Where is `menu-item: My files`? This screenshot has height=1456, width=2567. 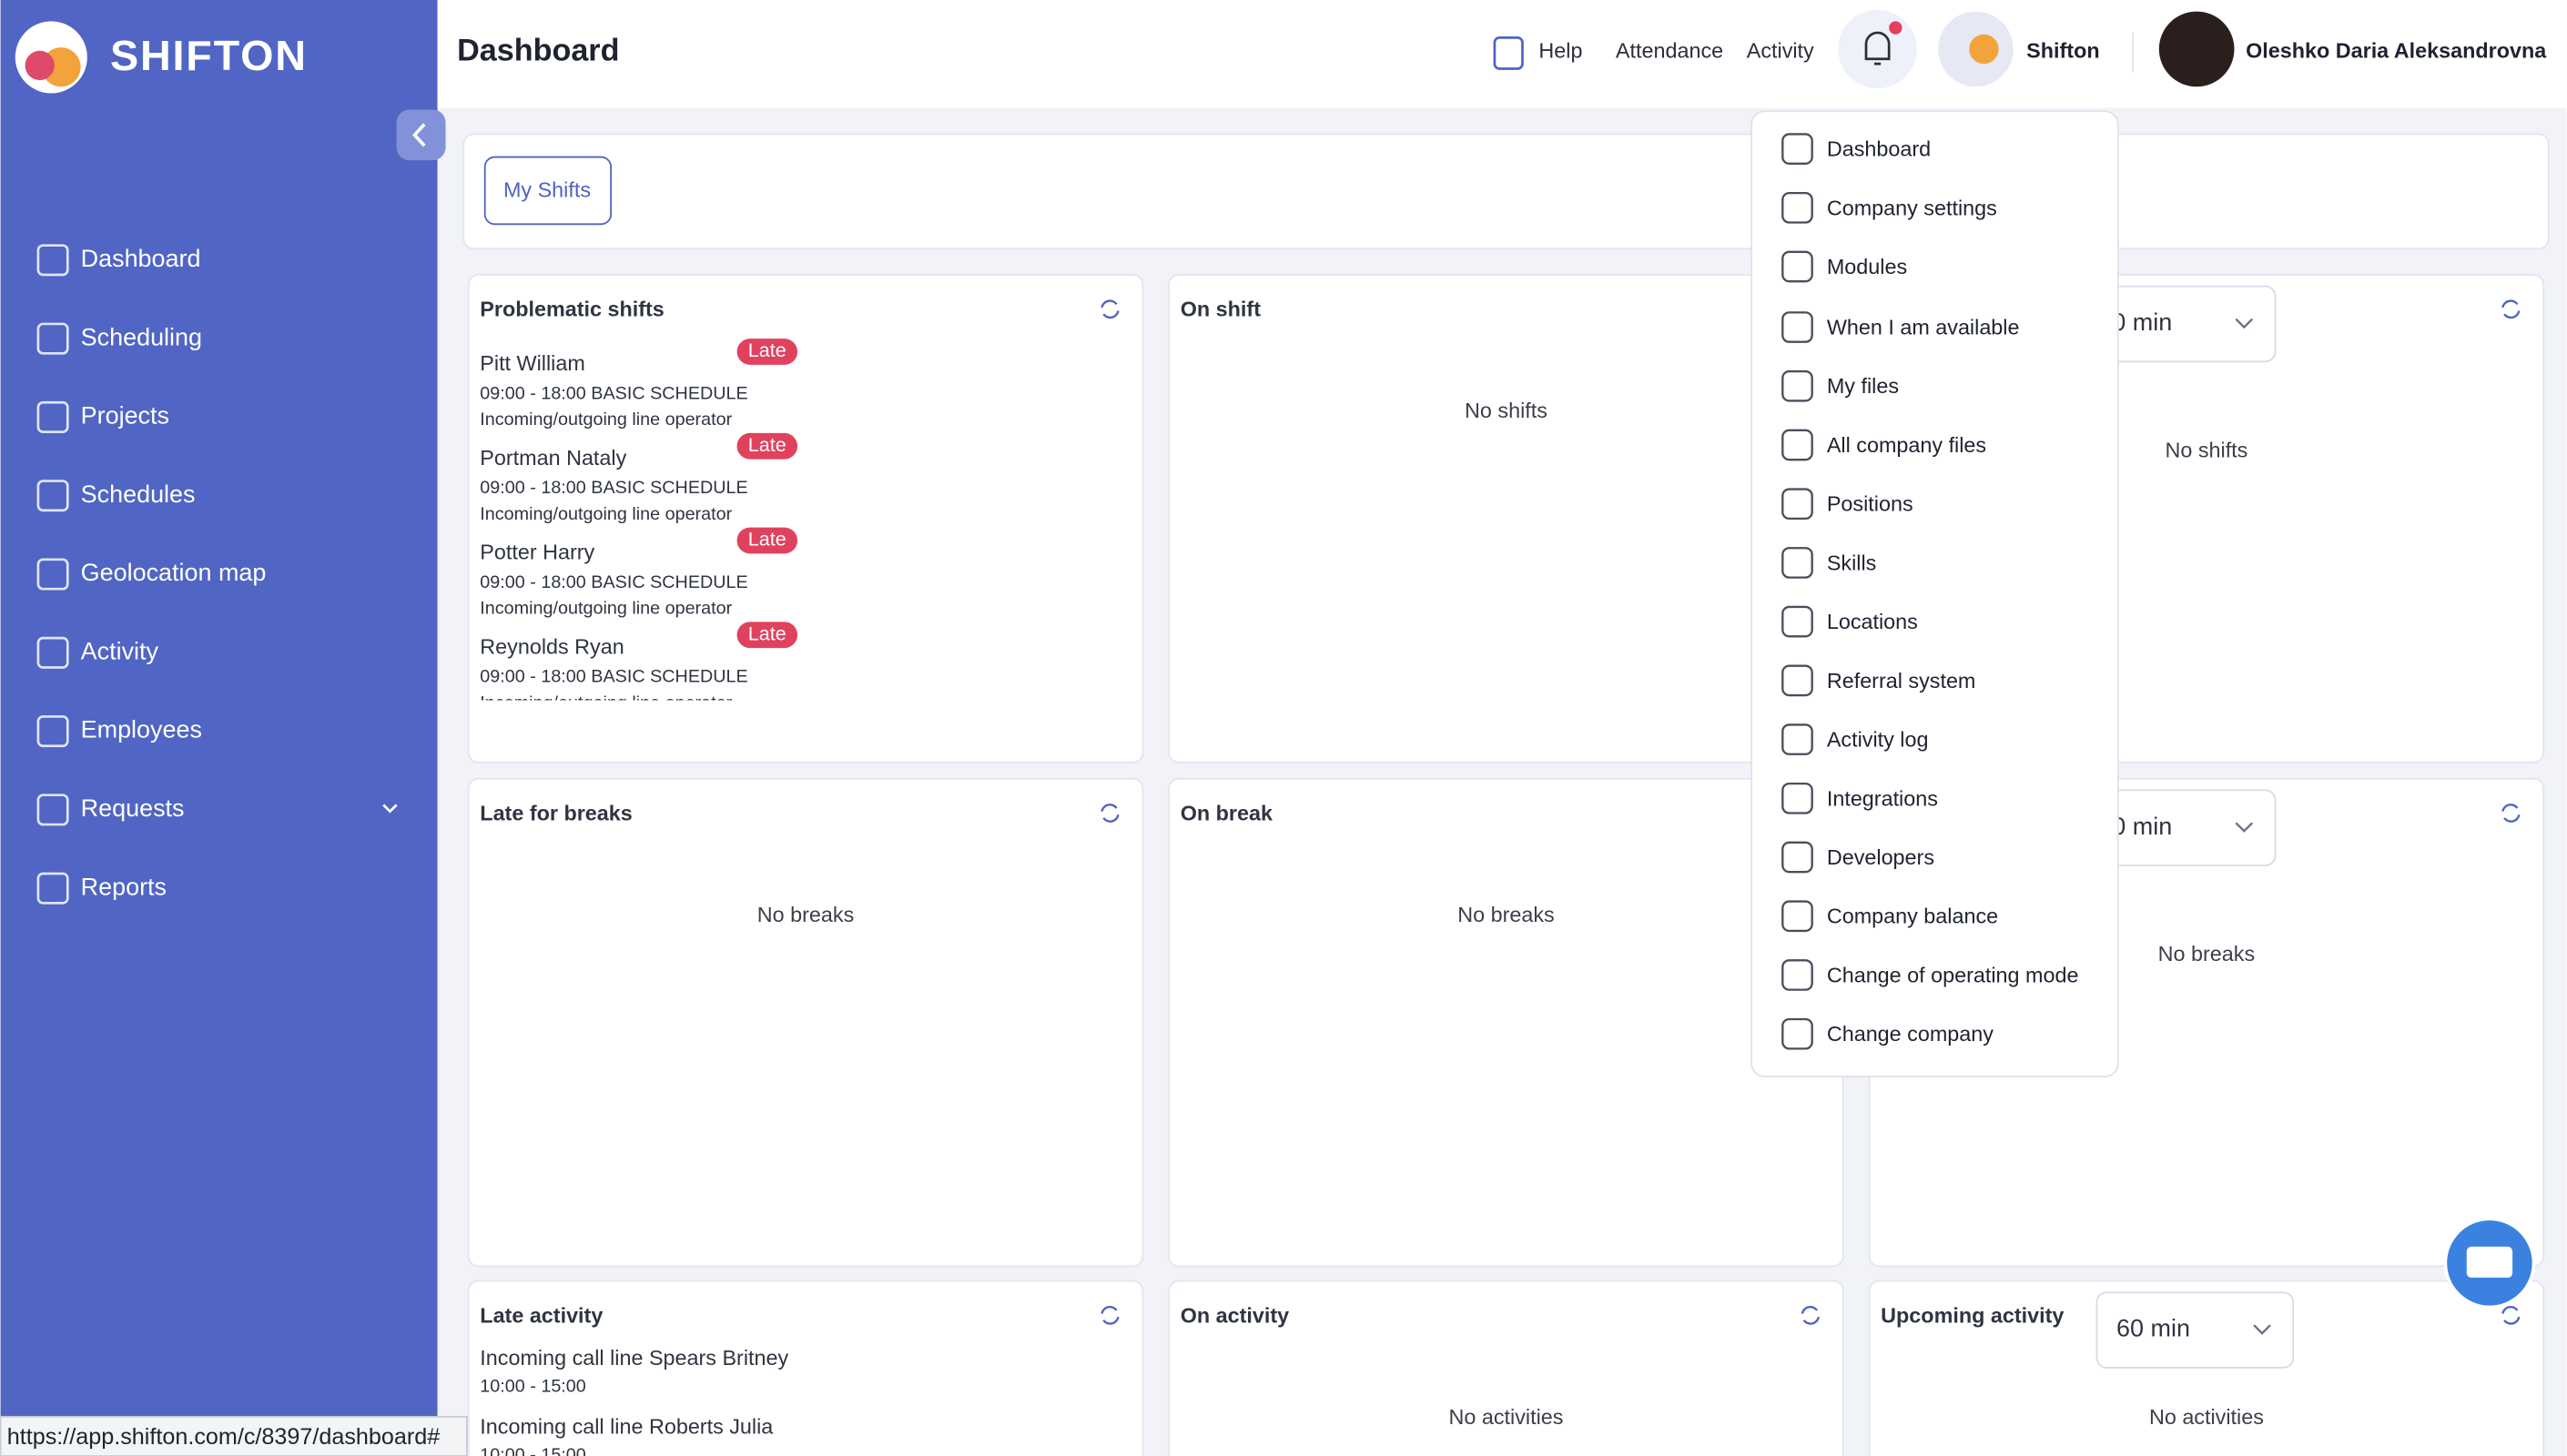 menu-item: My files is located at coordinates (1863, 386).